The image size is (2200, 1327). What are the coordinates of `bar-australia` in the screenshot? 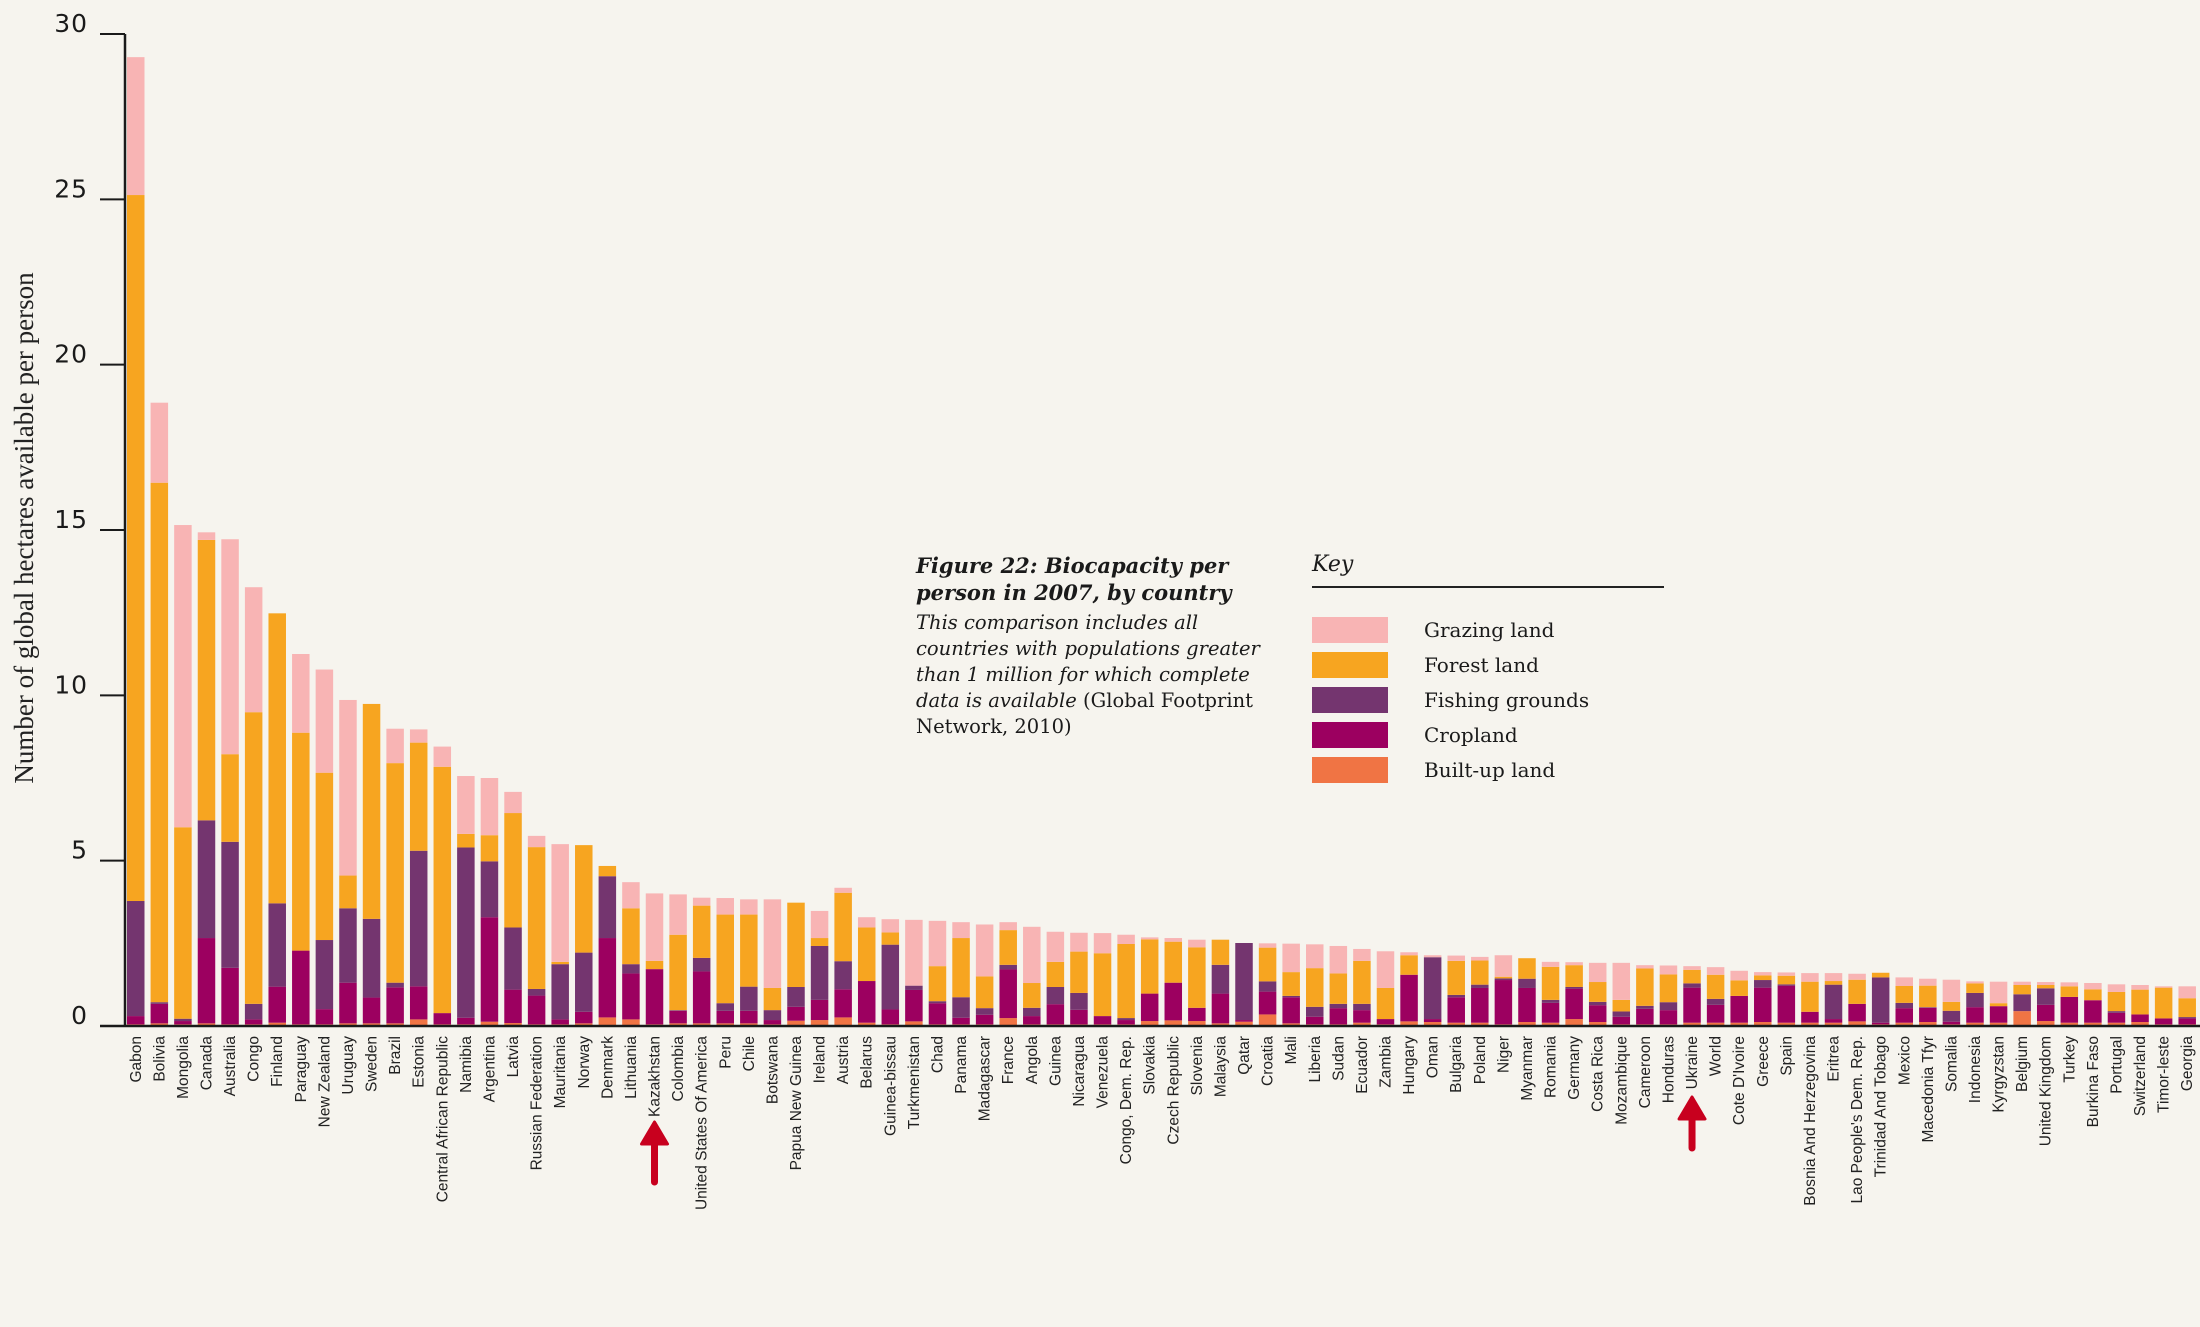 It's located at (230, 782).